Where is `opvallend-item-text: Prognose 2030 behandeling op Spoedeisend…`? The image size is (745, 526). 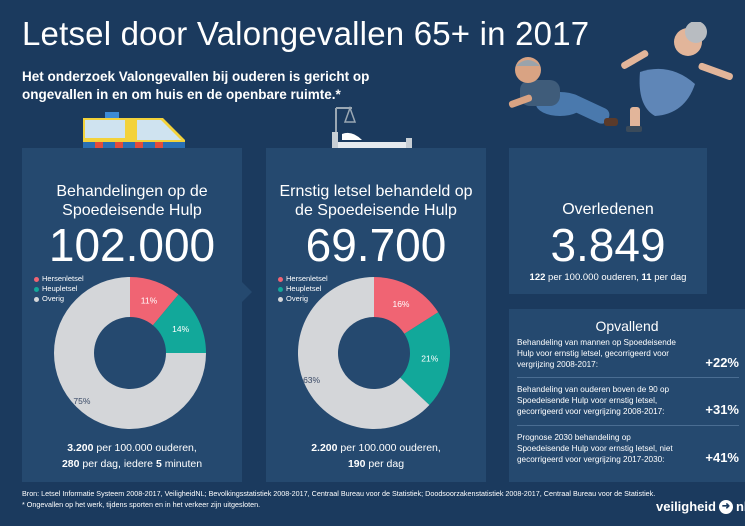 opvallend-item-text: Prognose 2030 behandeling op Spoedeisend… is located at coordinates (595, 448).